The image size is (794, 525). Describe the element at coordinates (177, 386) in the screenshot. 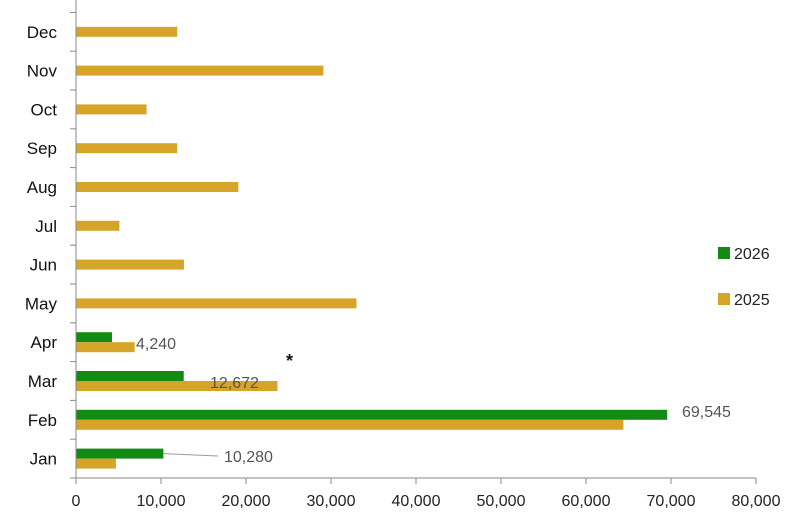

I see `bar-2025-mar` at that location.